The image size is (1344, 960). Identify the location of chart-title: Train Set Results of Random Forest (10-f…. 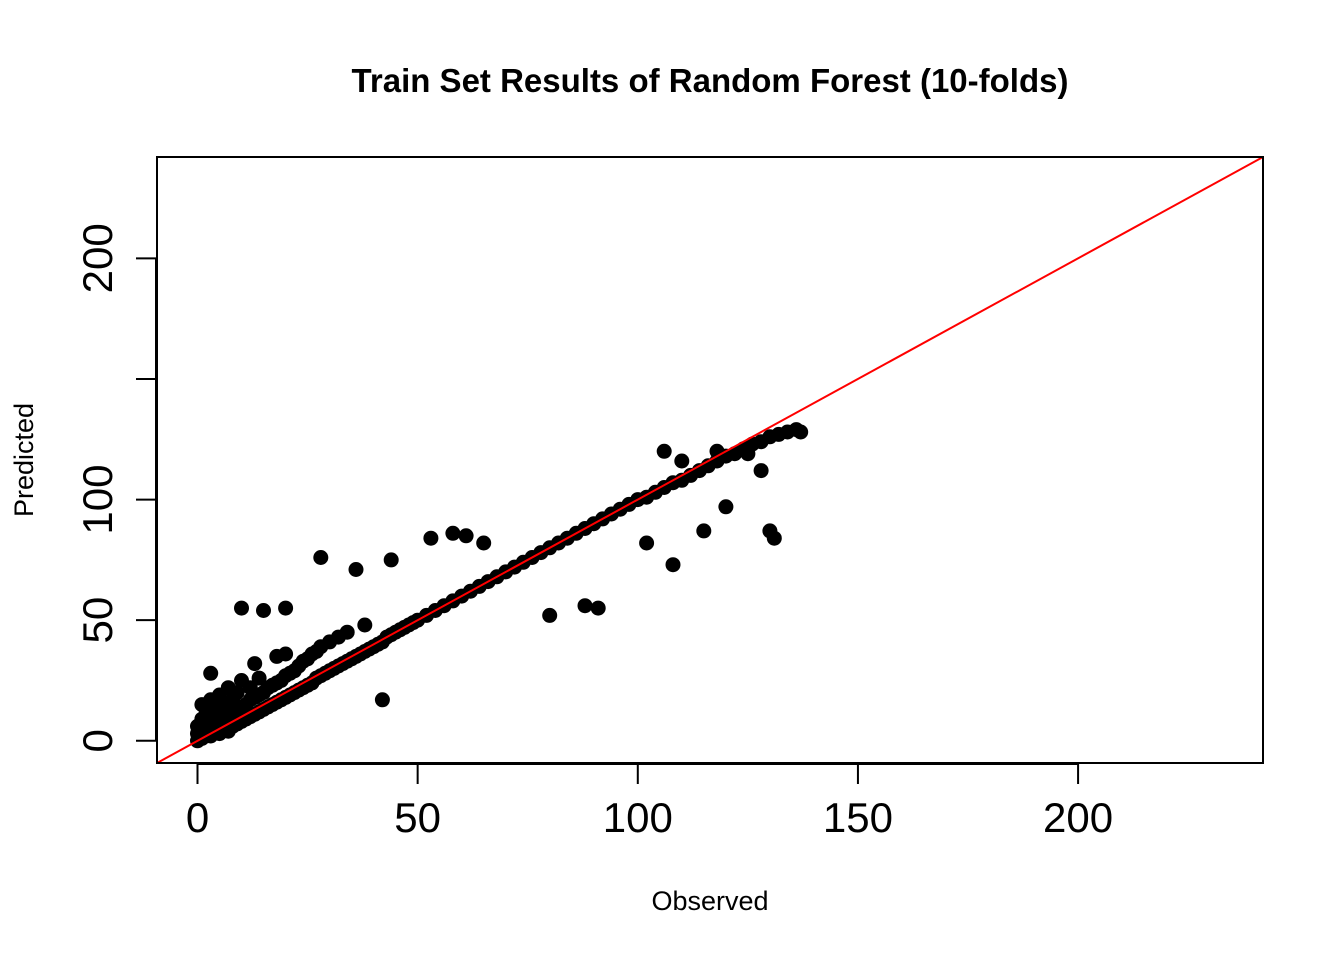
(710, 80).